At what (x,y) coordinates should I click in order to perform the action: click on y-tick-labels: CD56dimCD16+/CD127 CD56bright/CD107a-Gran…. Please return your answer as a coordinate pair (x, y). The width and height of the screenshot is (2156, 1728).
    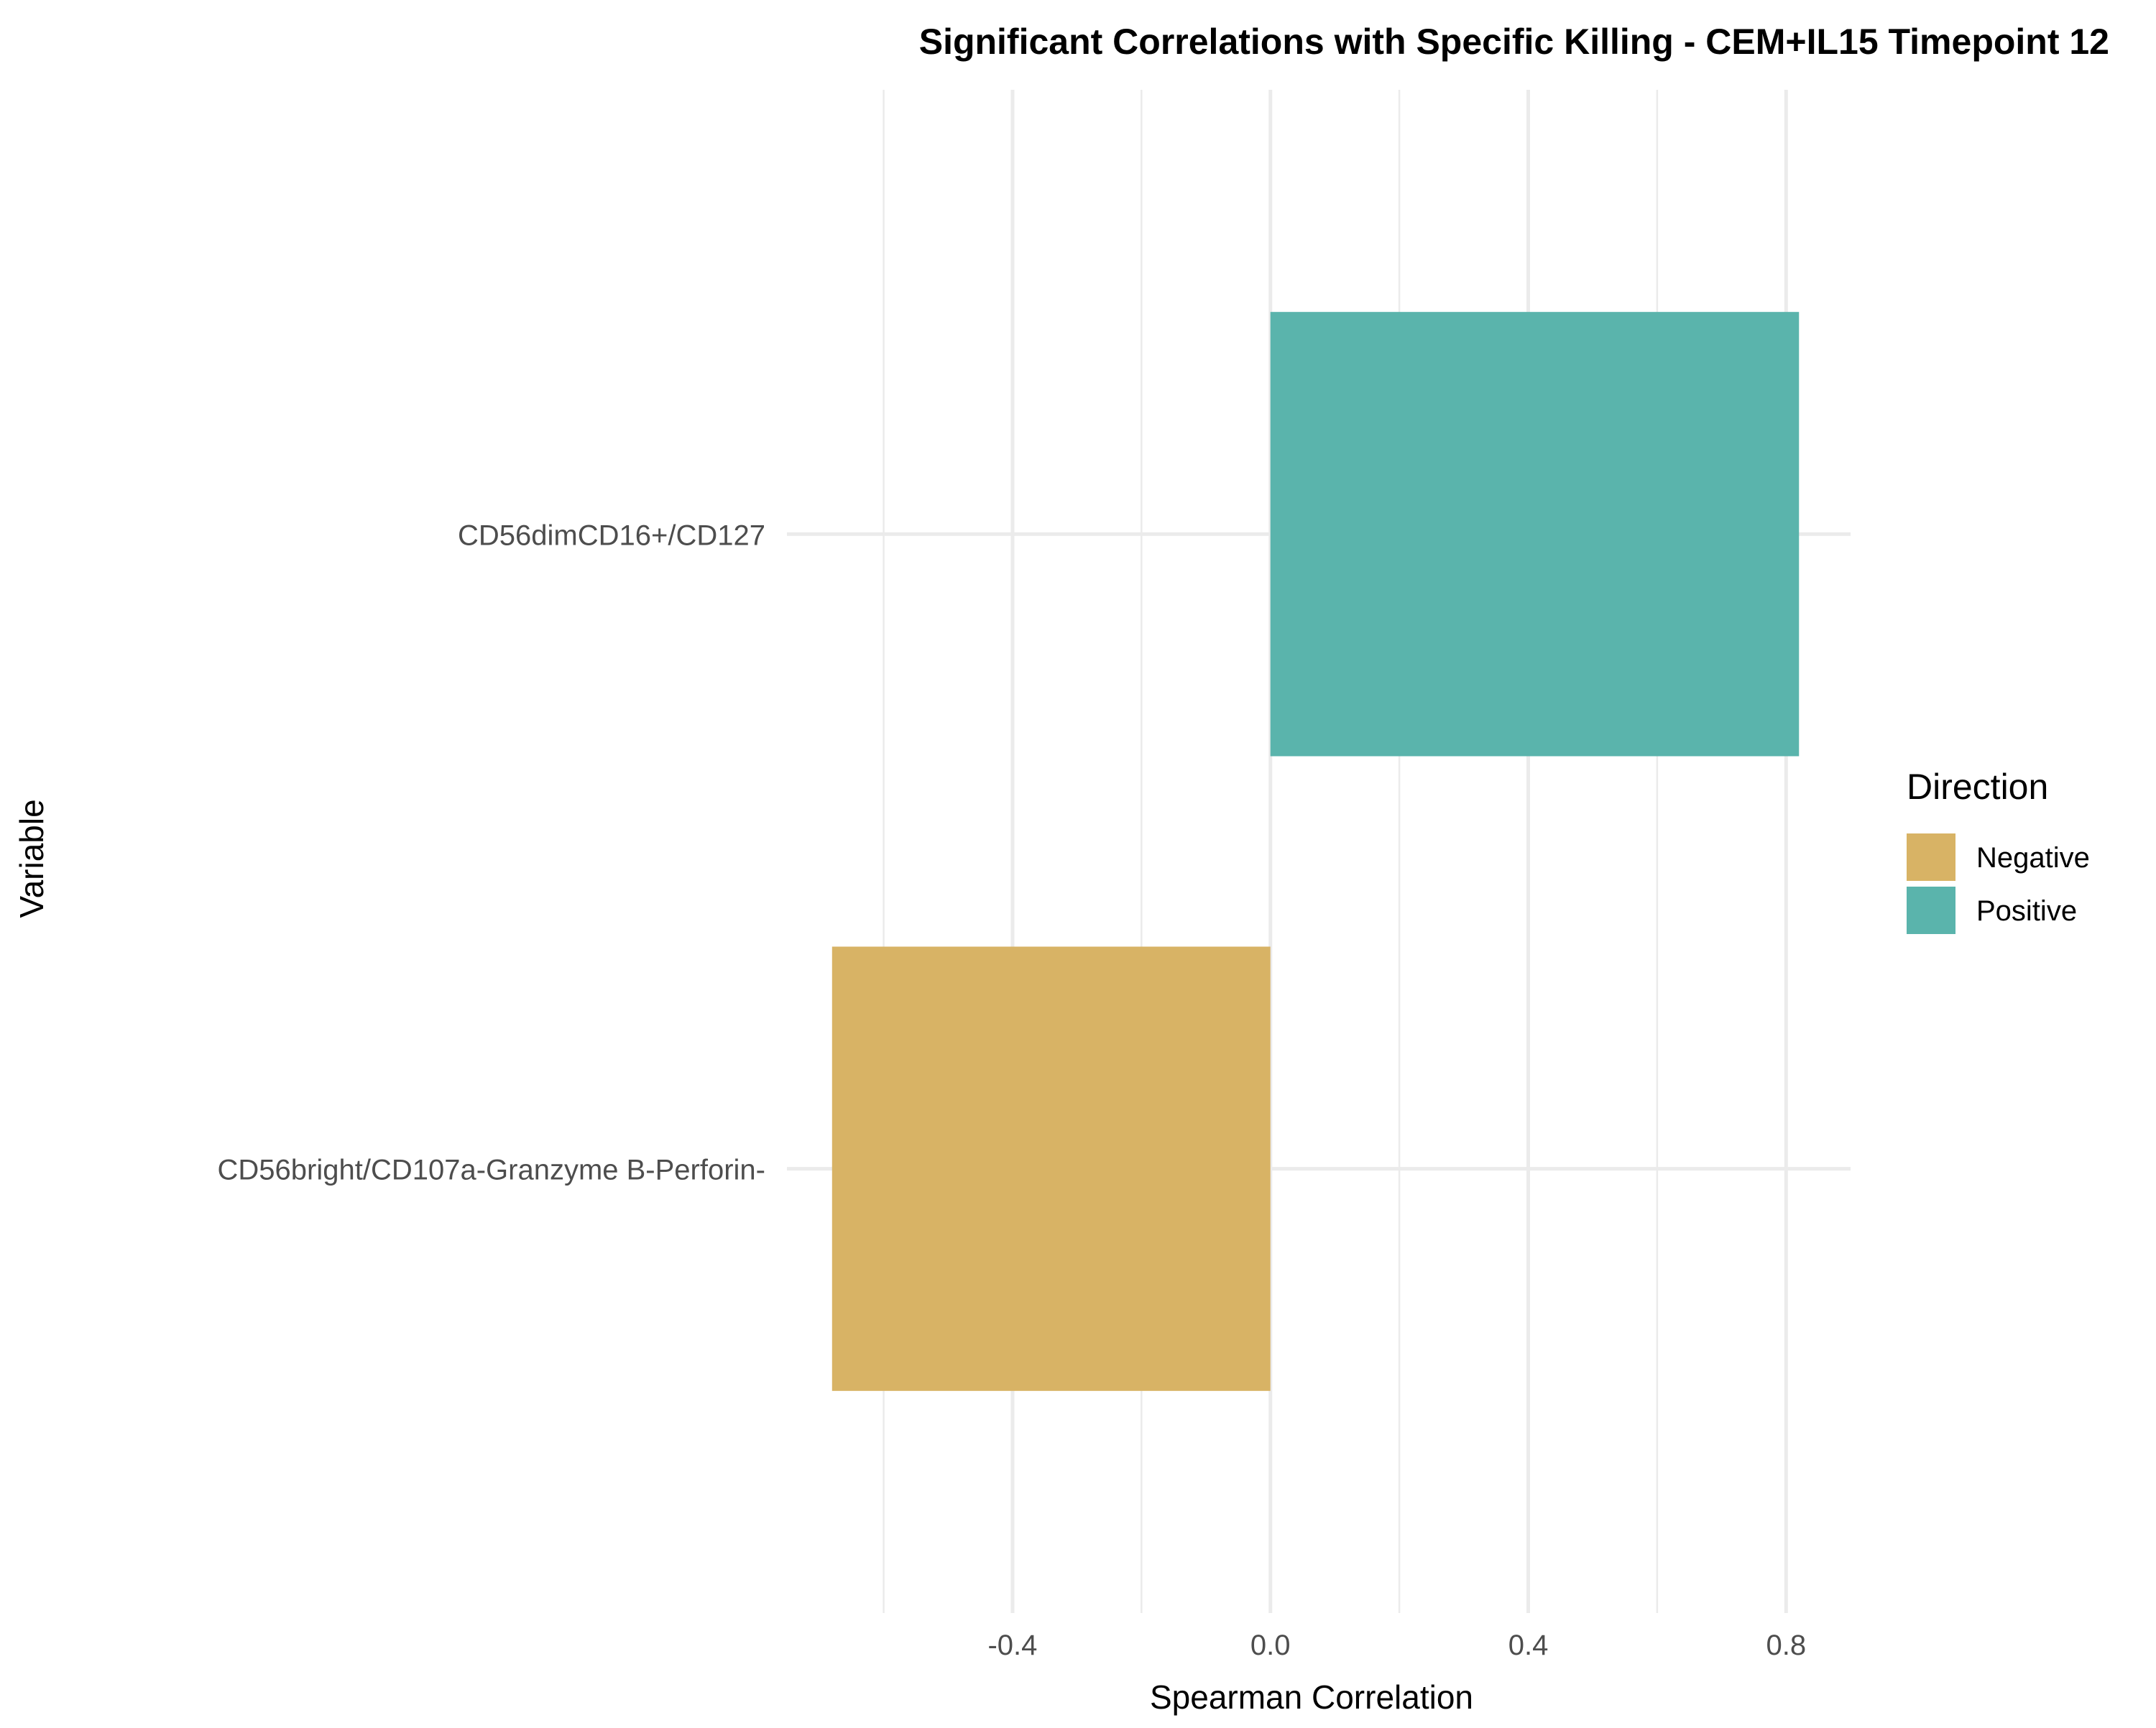
    Looking at the image, I should click on (492, 852).